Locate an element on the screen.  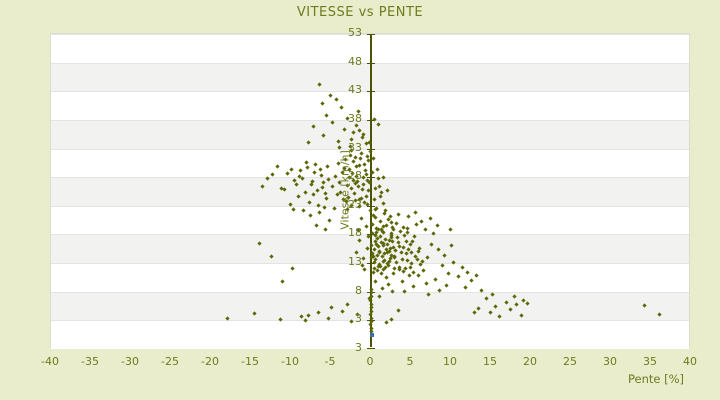
y-axis-title: Vitesse [km/h] is located at coordinates (345, 190).